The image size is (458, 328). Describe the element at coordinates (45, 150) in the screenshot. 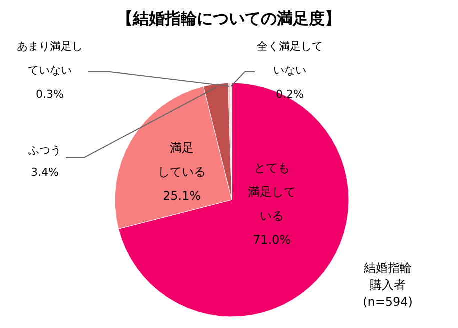

I see `slice-label: ふつう` at that location.